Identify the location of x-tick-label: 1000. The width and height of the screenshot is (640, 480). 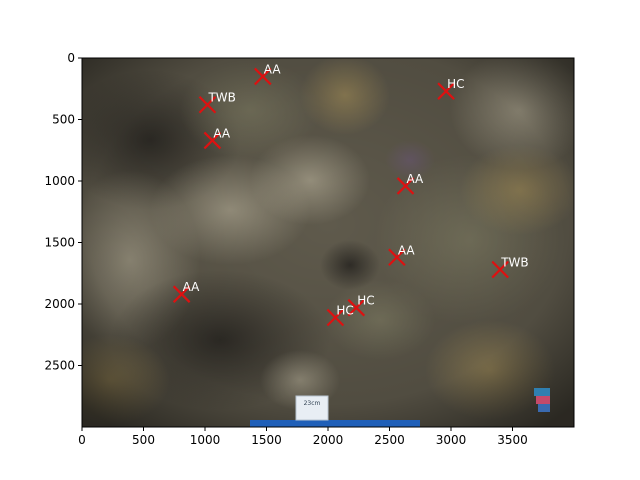
(205, 440).